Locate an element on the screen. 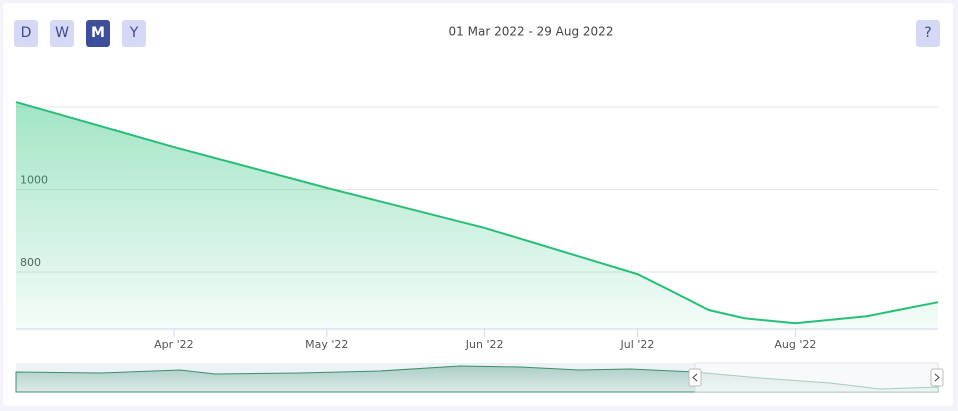 Image resolution: width=958 pixels, height=411 pixels. help-button: ? is located at coordinates (928, 33).